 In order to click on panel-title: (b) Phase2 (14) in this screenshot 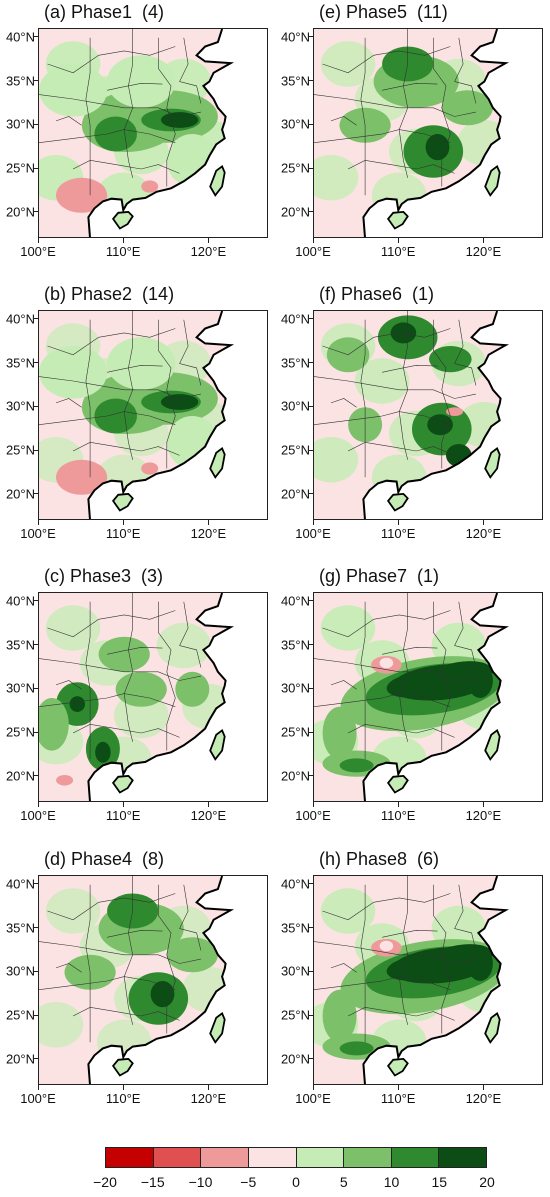, I will do `click(109, 294)`.